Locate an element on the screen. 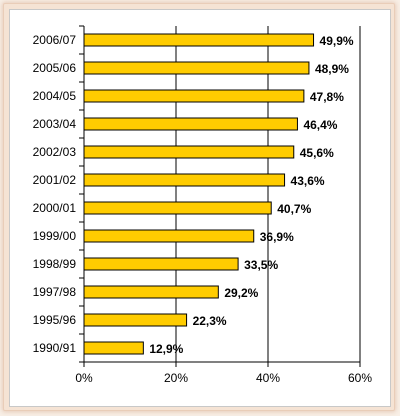 The image size is (400, 416). value-label: 46,4% is located at coordinates (320, 125).